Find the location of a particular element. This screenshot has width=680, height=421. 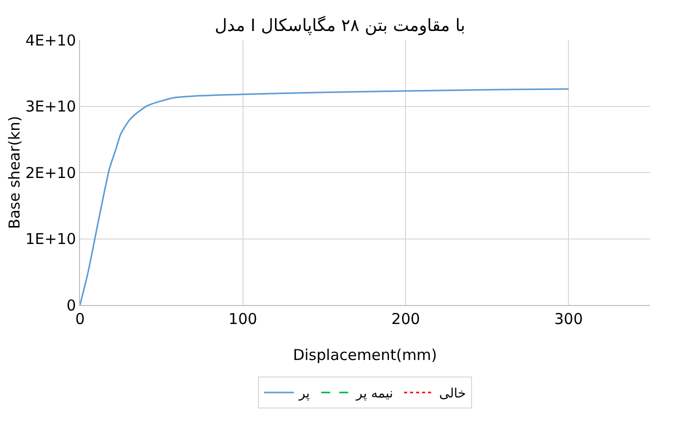

chart-title: مدل I با مقاومت بتن ۲۸ مگاپاسکال is located at coordinates (340, 25).